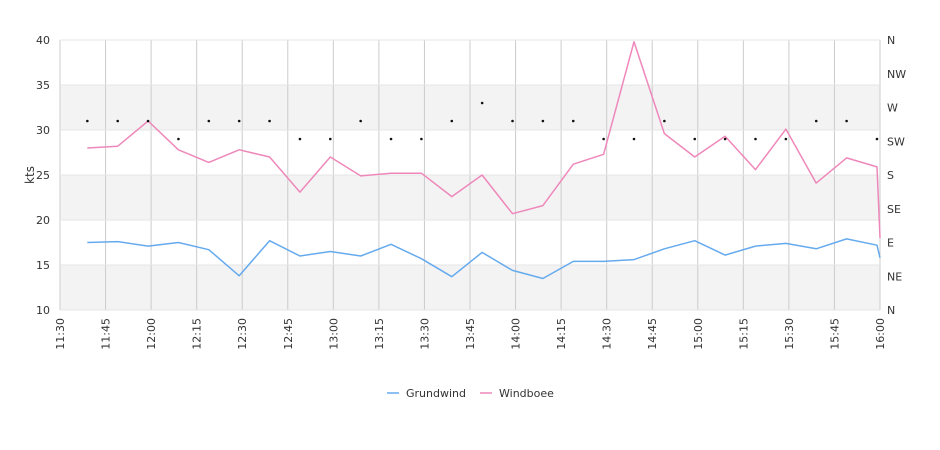 The height and width of the screenshot is (450, 940). Describe the element at coordinates (424, 334) in the screenshot. I see `x-tick-label: 13:30` at that location.